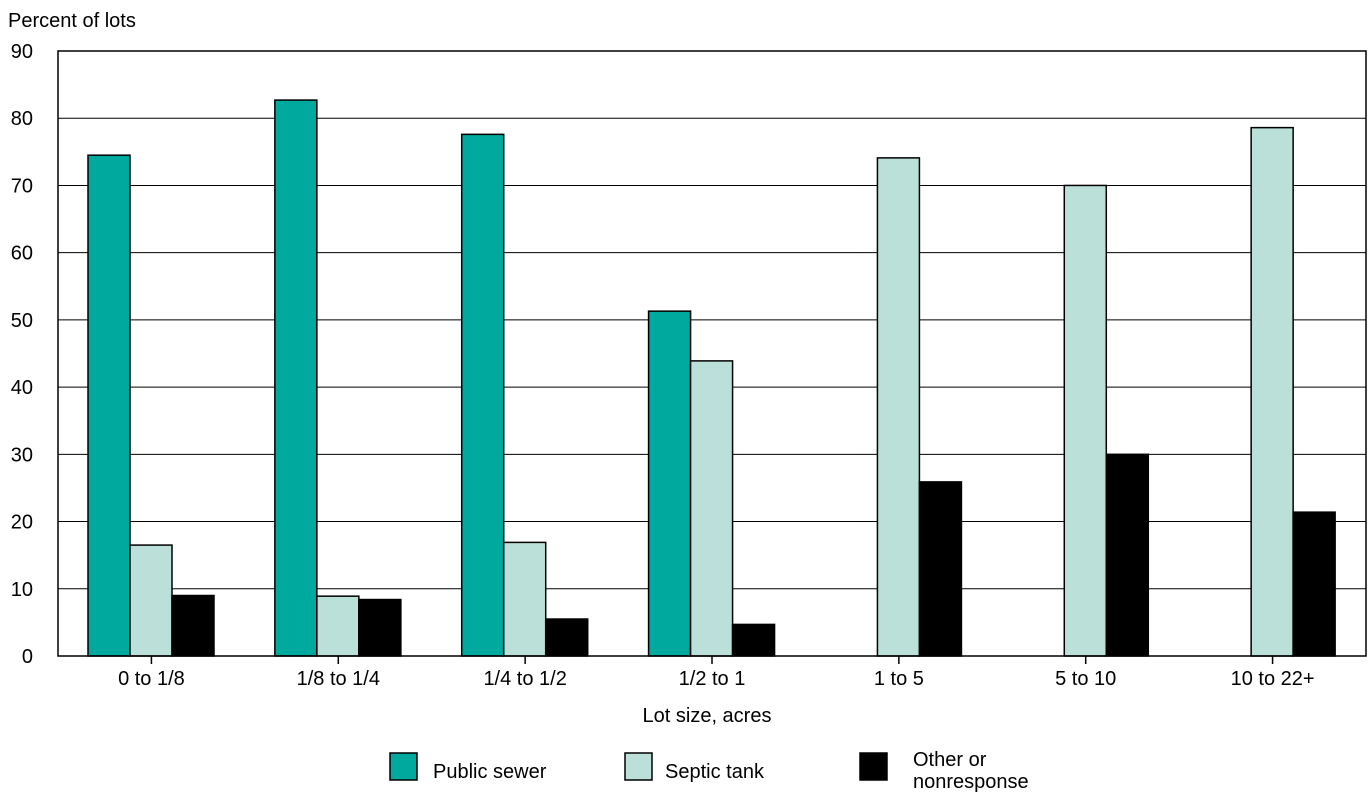  Describe the element at coordinates (1273, 679) in the screenshot. I see `x-tick-label: 10 to 22+` at that location.